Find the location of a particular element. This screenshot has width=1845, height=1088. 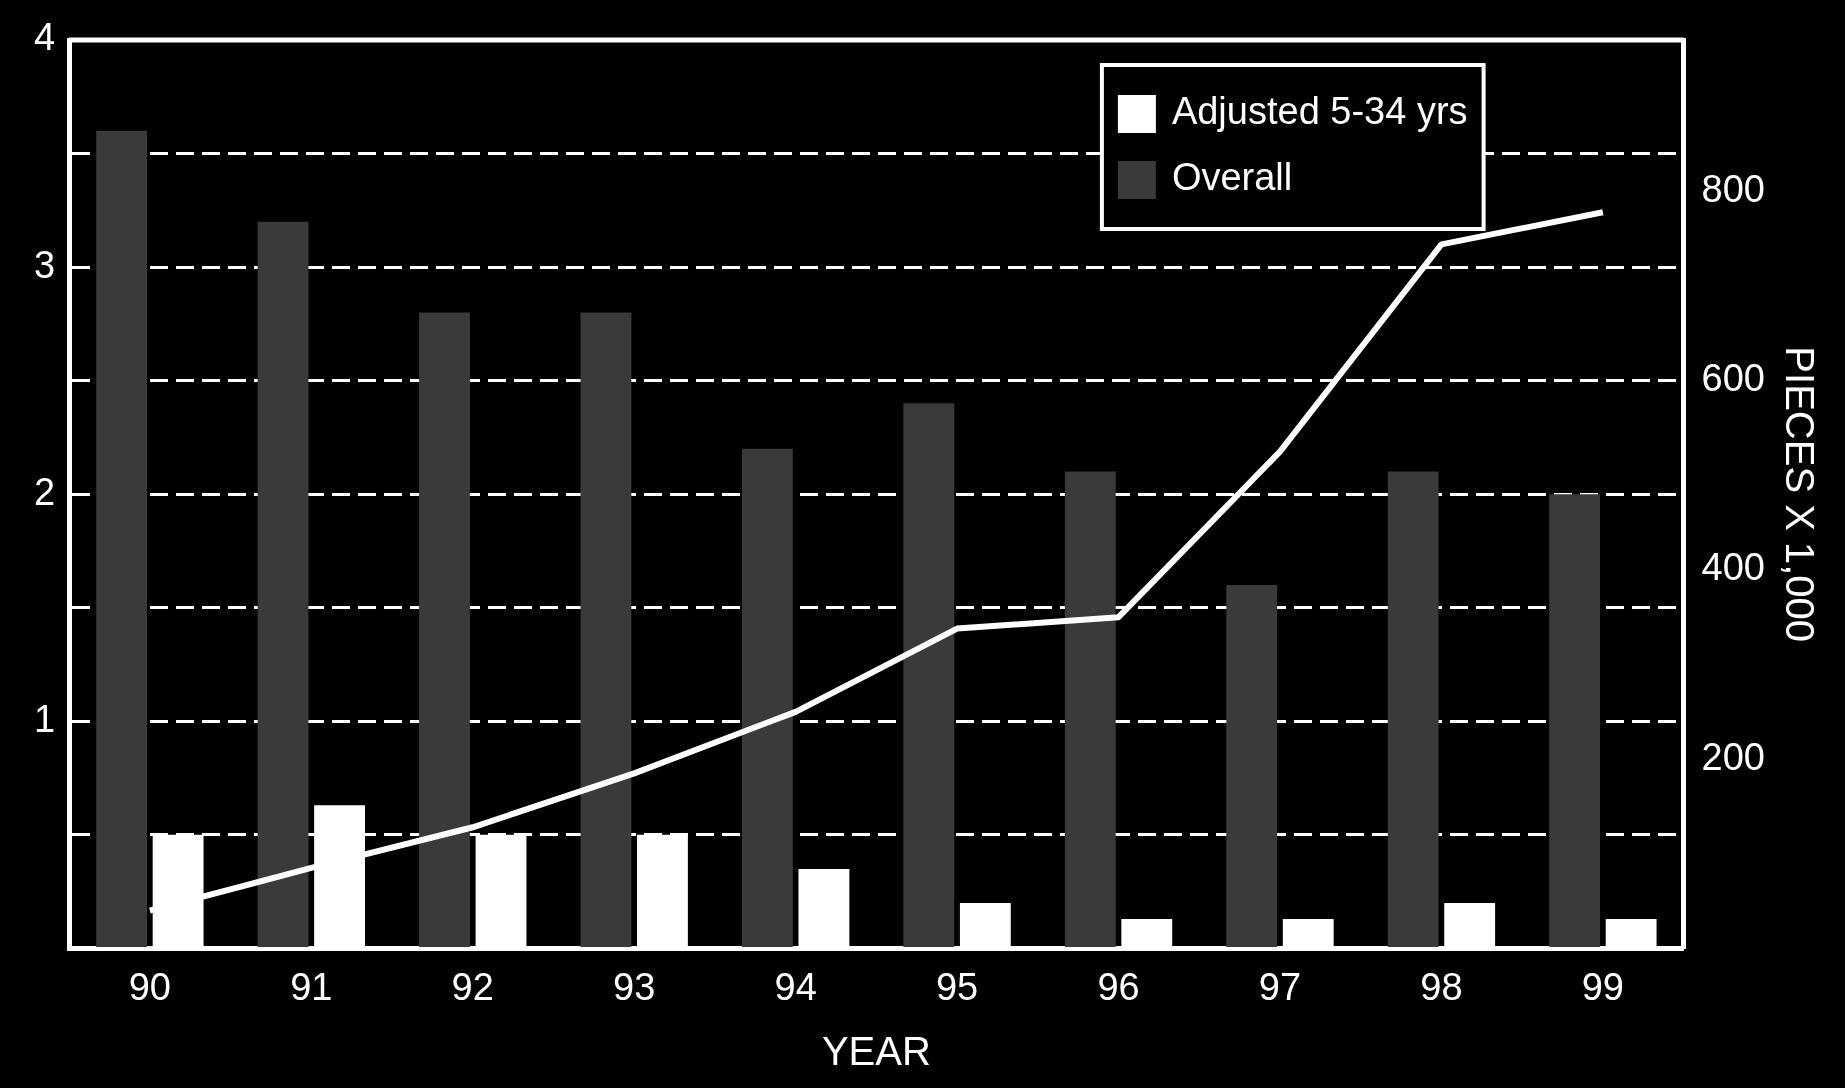

x-tick-label: 95 is located at coordinates (957, 986).